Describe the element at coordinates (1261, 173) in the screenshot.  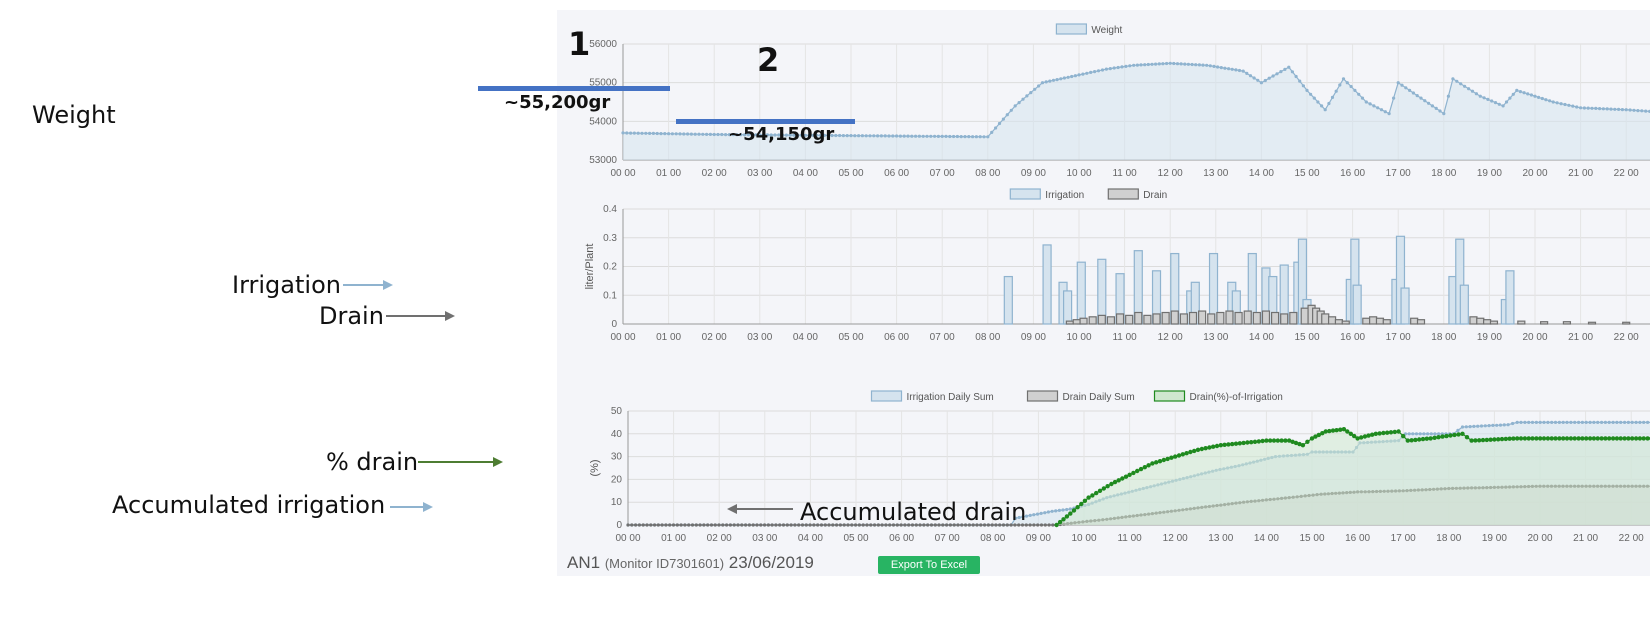
I see `x-tick-label: 14 00` at that location.